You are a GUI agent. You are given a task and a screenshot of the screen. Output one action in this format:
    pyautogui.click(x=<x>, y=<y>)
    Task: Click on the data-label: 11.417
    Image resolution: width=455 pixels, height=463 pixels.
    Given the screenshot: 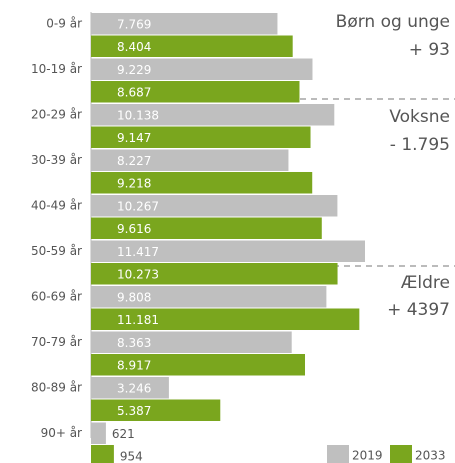 What is the action you would take?
    pyautogui.click(x=138, y=252)
    